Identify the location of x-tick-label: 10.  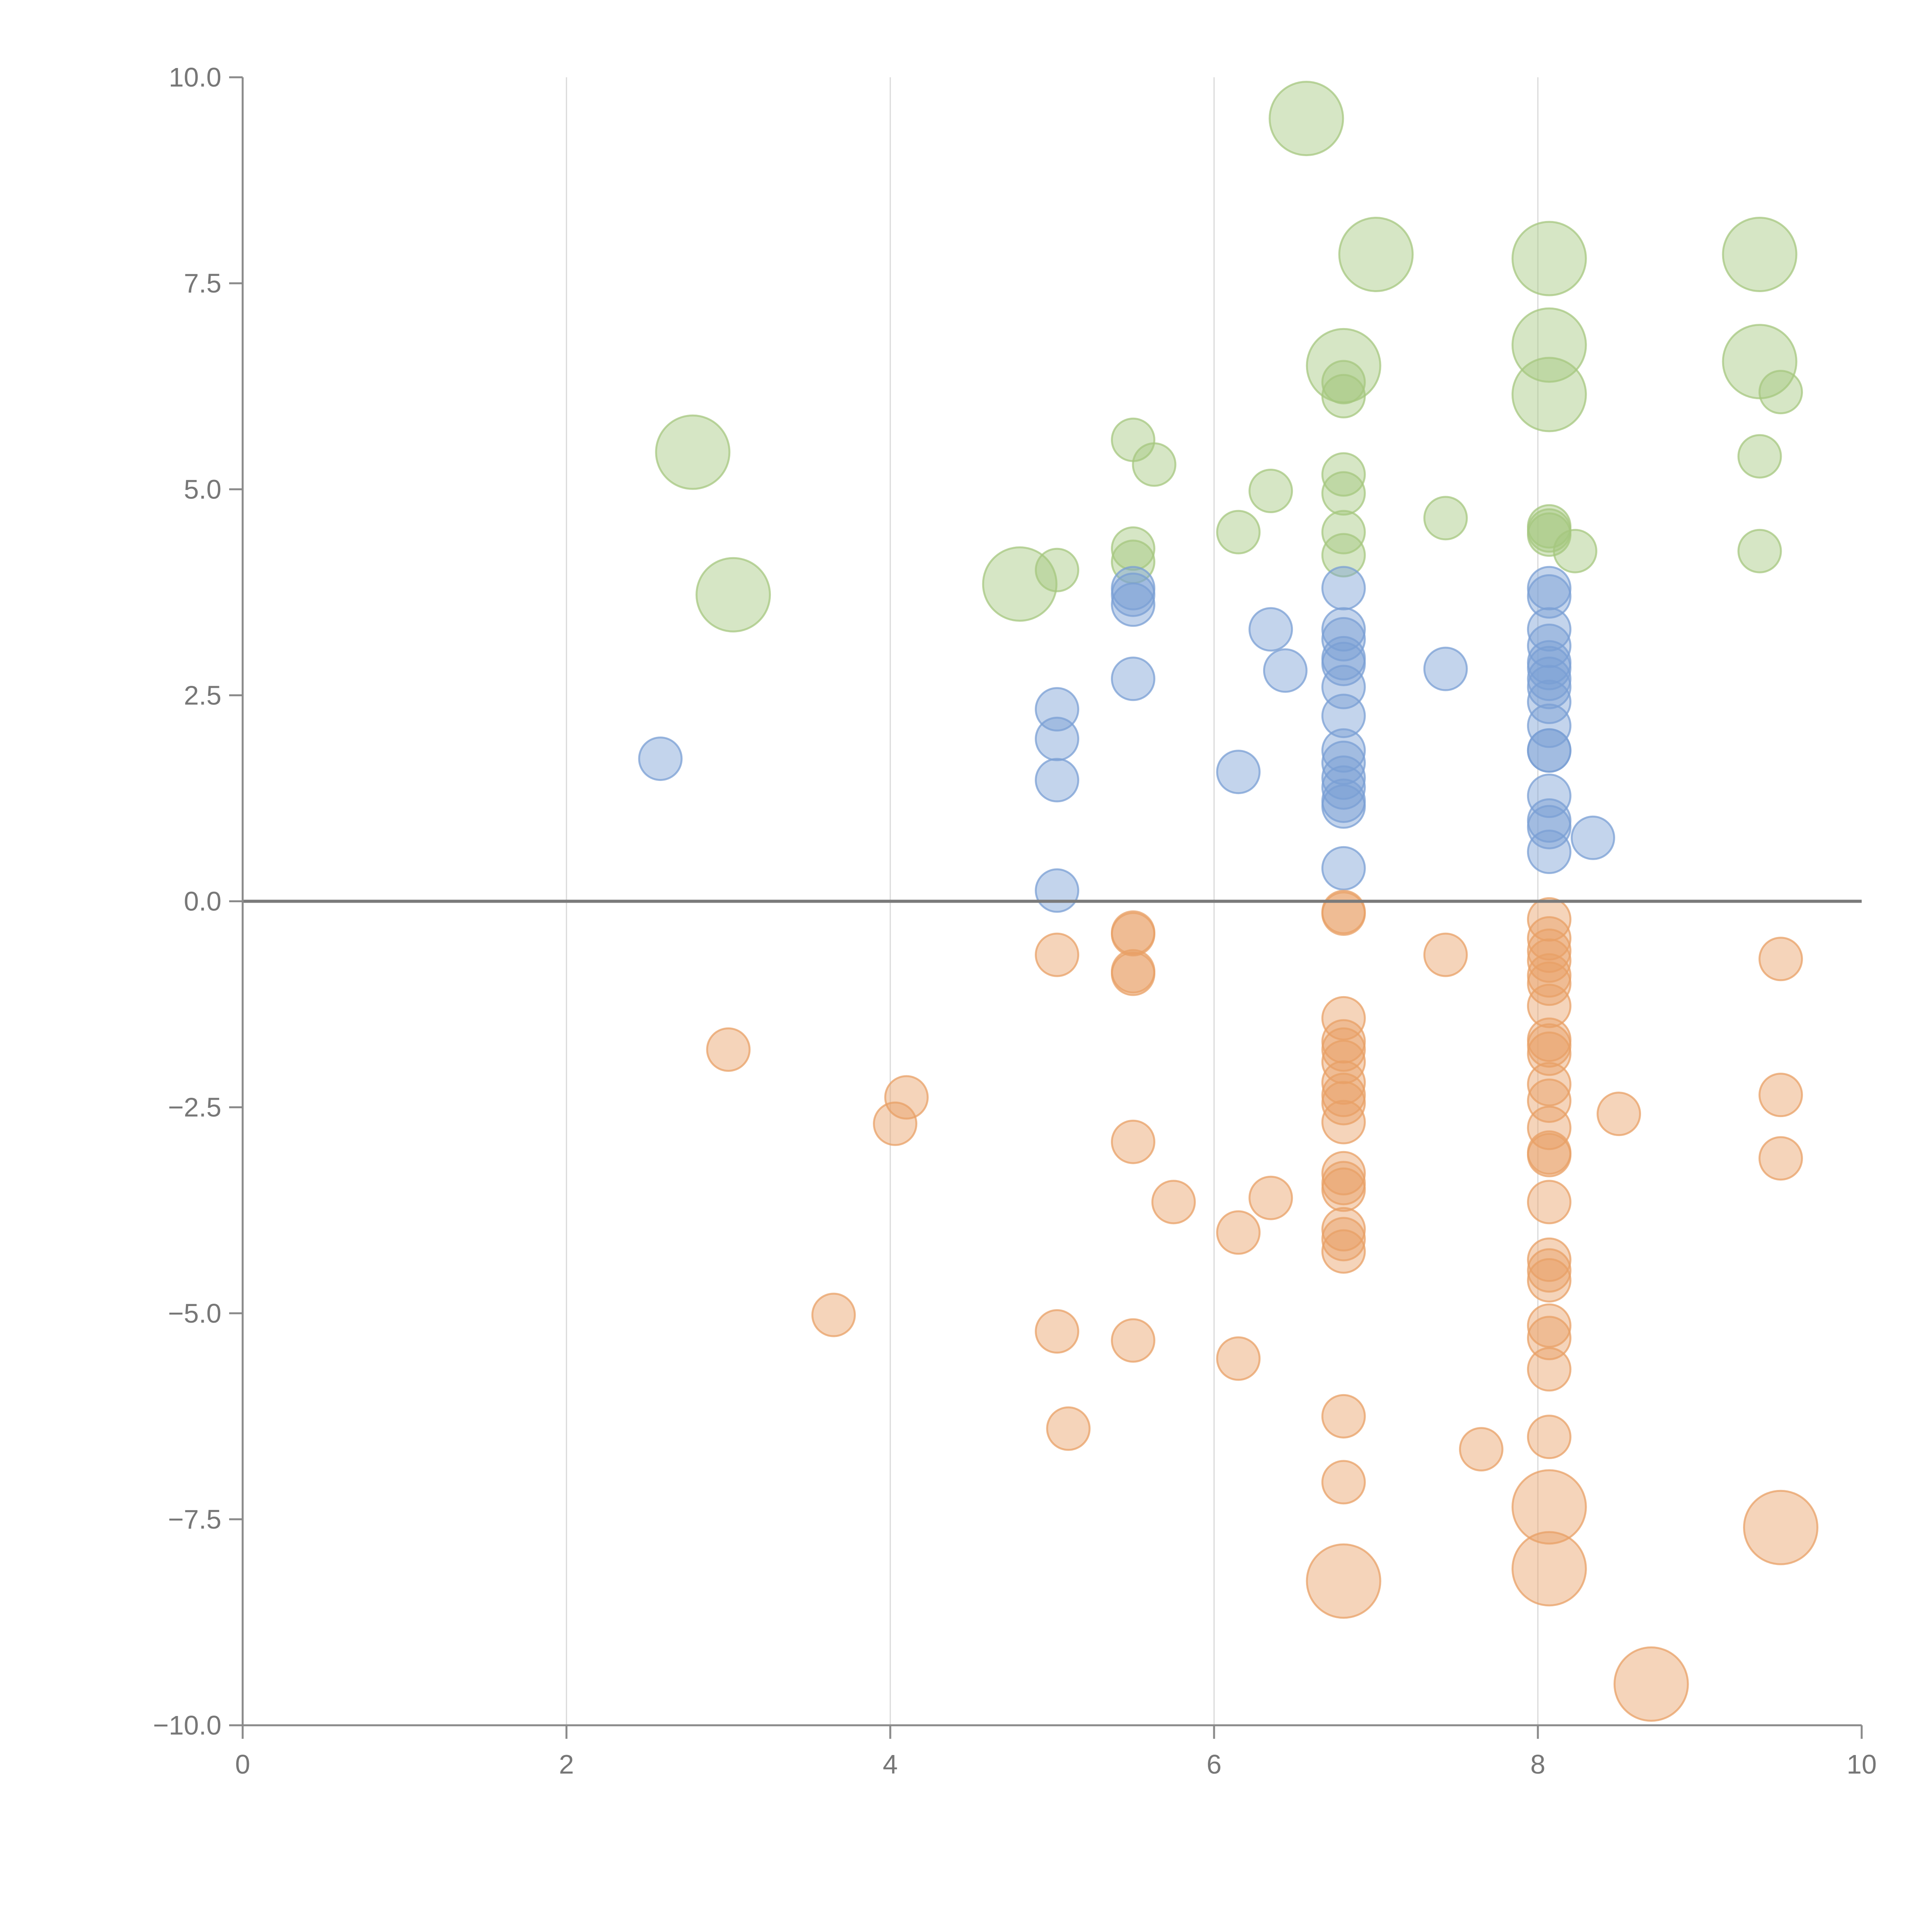
(1862, 1764).